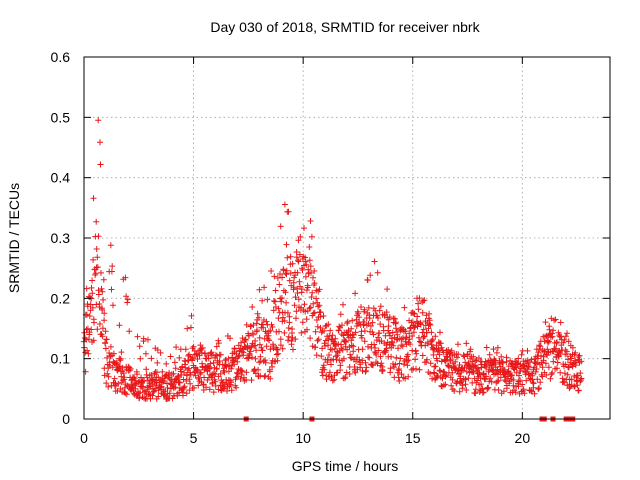  I want to click on y-tick-label: 0, so click(66, 419).